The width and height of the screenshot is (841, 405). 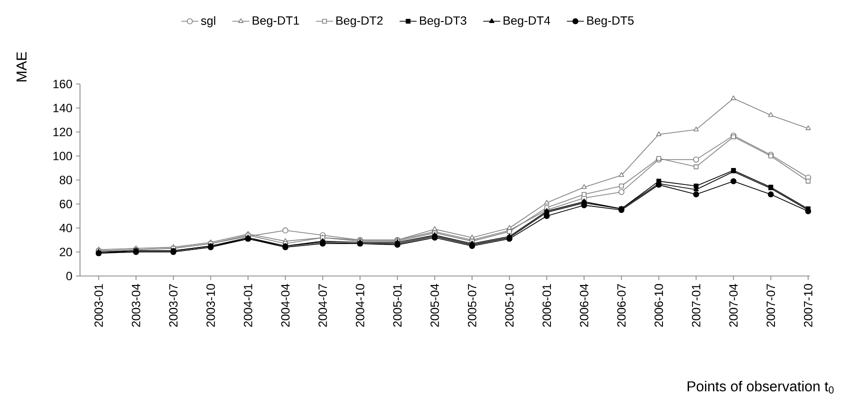 What do you see at coordinates (509, 305) in the screenshot?
I see `x-tick-label: 2005-10` at bounding box center [509, 305].